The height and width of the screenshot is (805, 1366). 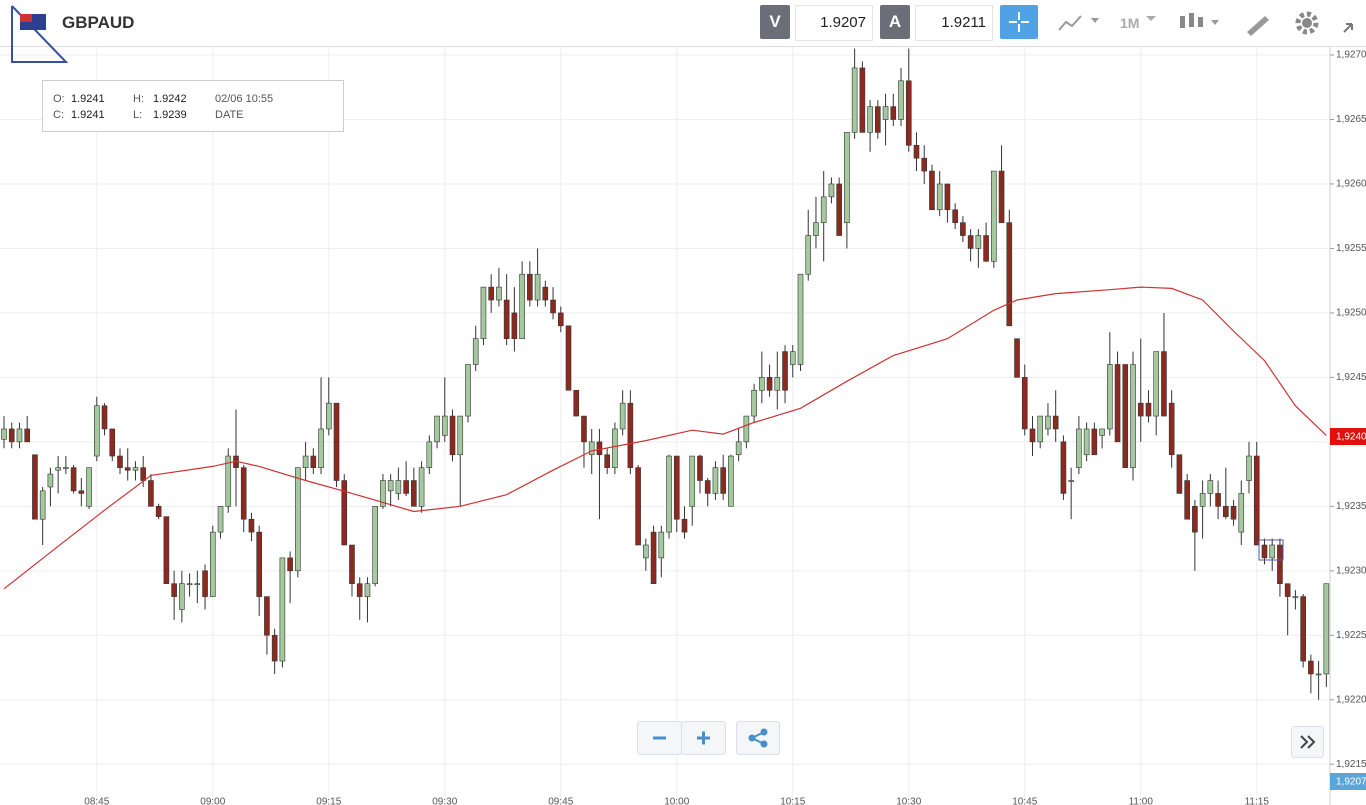 What do you see at coordinates (1351, 313) in the screenshot?
I see `y-tick-label: 1,9250` at bounding box center [1351, 313].